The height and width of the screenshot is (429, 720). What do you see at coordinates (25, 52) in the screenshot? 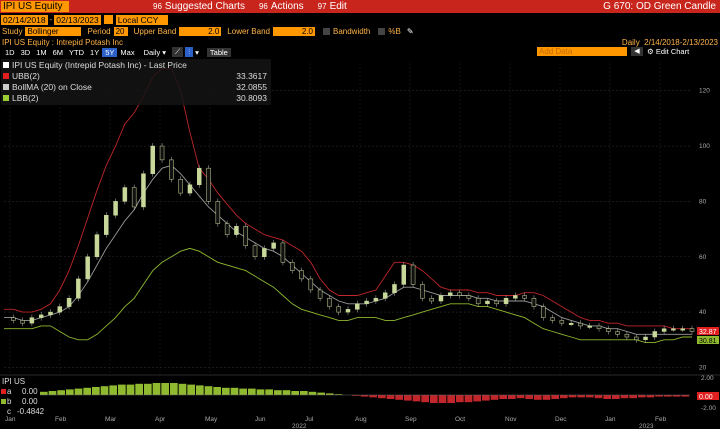
I see `period-3d: 3D` at bounding box center [25, 52].